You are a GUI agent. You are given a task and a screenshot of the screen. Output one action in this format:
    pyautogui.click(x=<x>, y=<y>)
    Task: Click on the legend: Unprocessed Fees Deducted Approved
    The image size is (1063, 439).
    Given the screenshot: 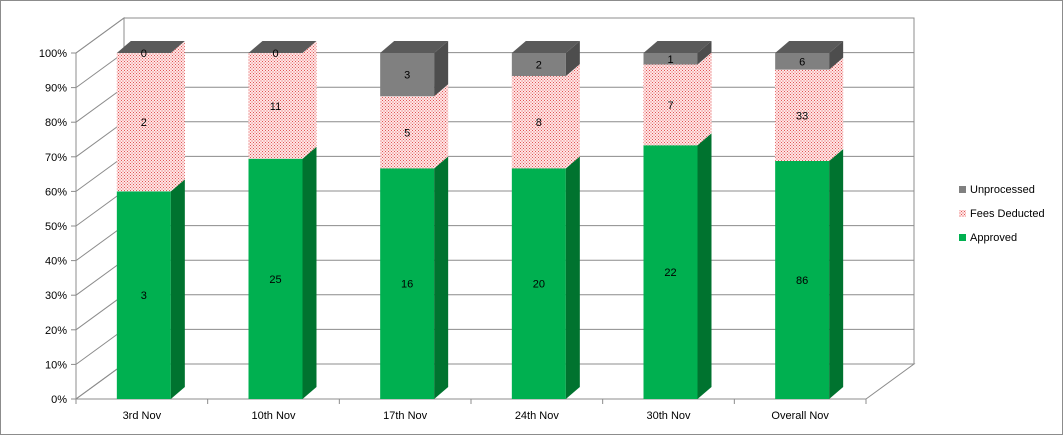 What is the action you would take?
    pyautogui.click(x=1002, y=214)
    